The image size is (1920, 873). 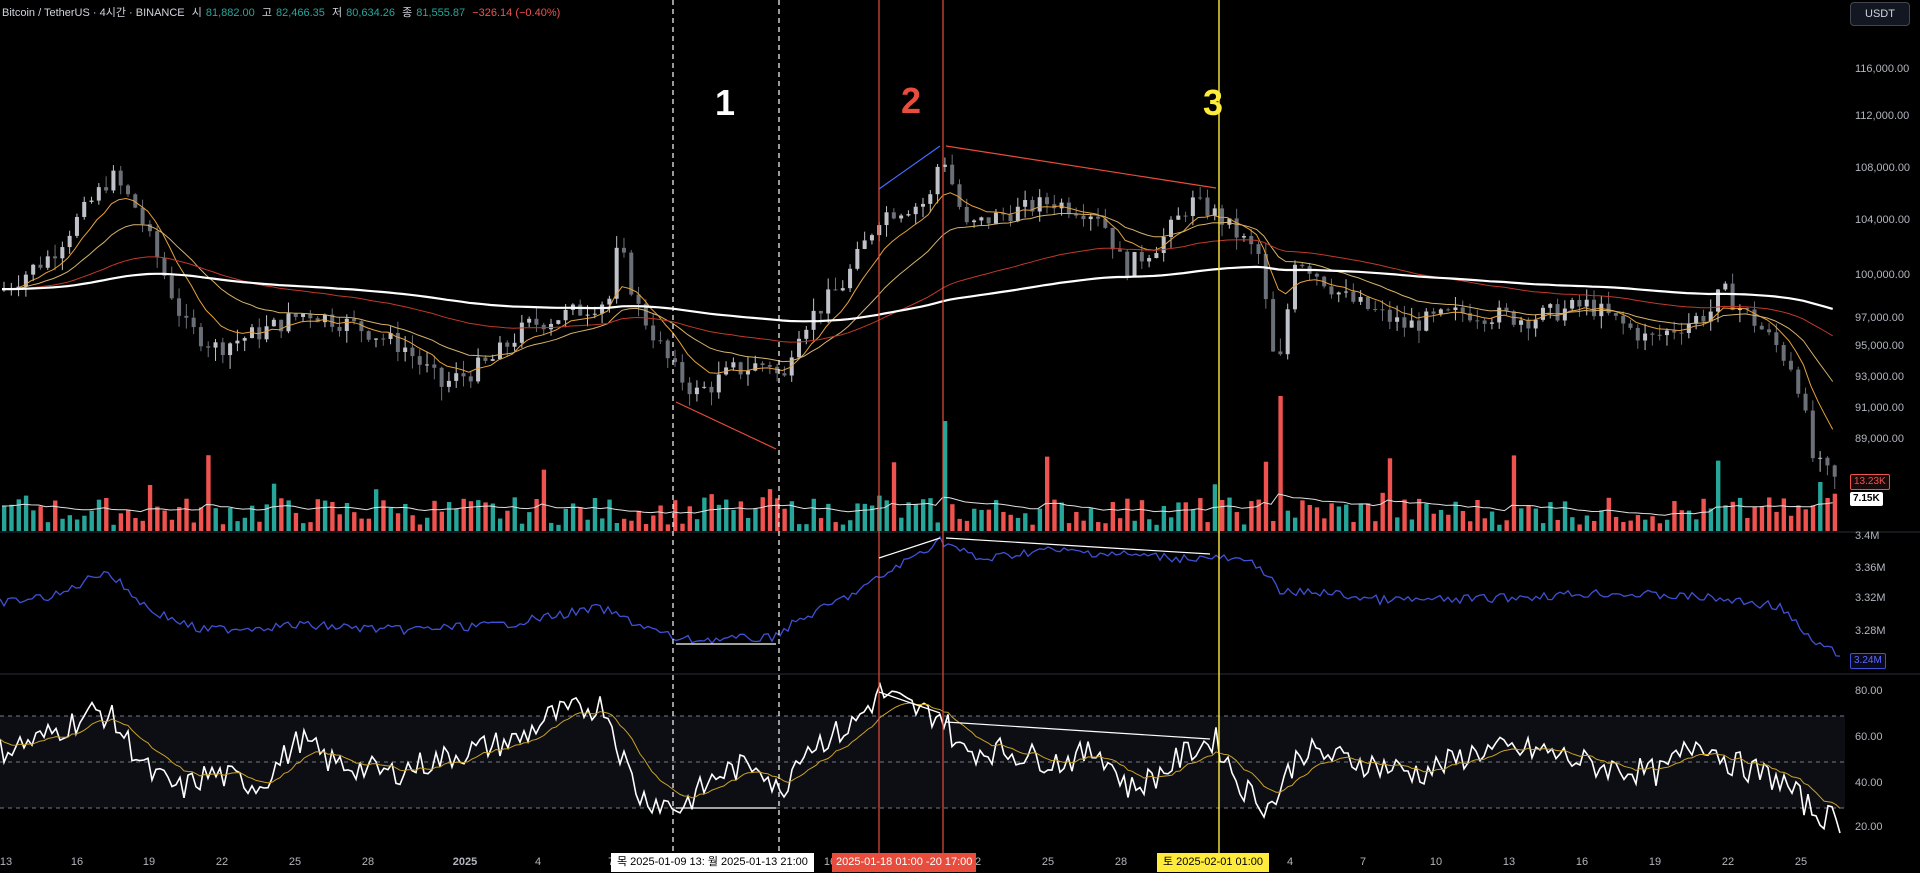 What do you see at coordinates (1883, 168) in the screenshot?
I see `price-tick-label: 108,000.00` at bounding box center [1883, 168].